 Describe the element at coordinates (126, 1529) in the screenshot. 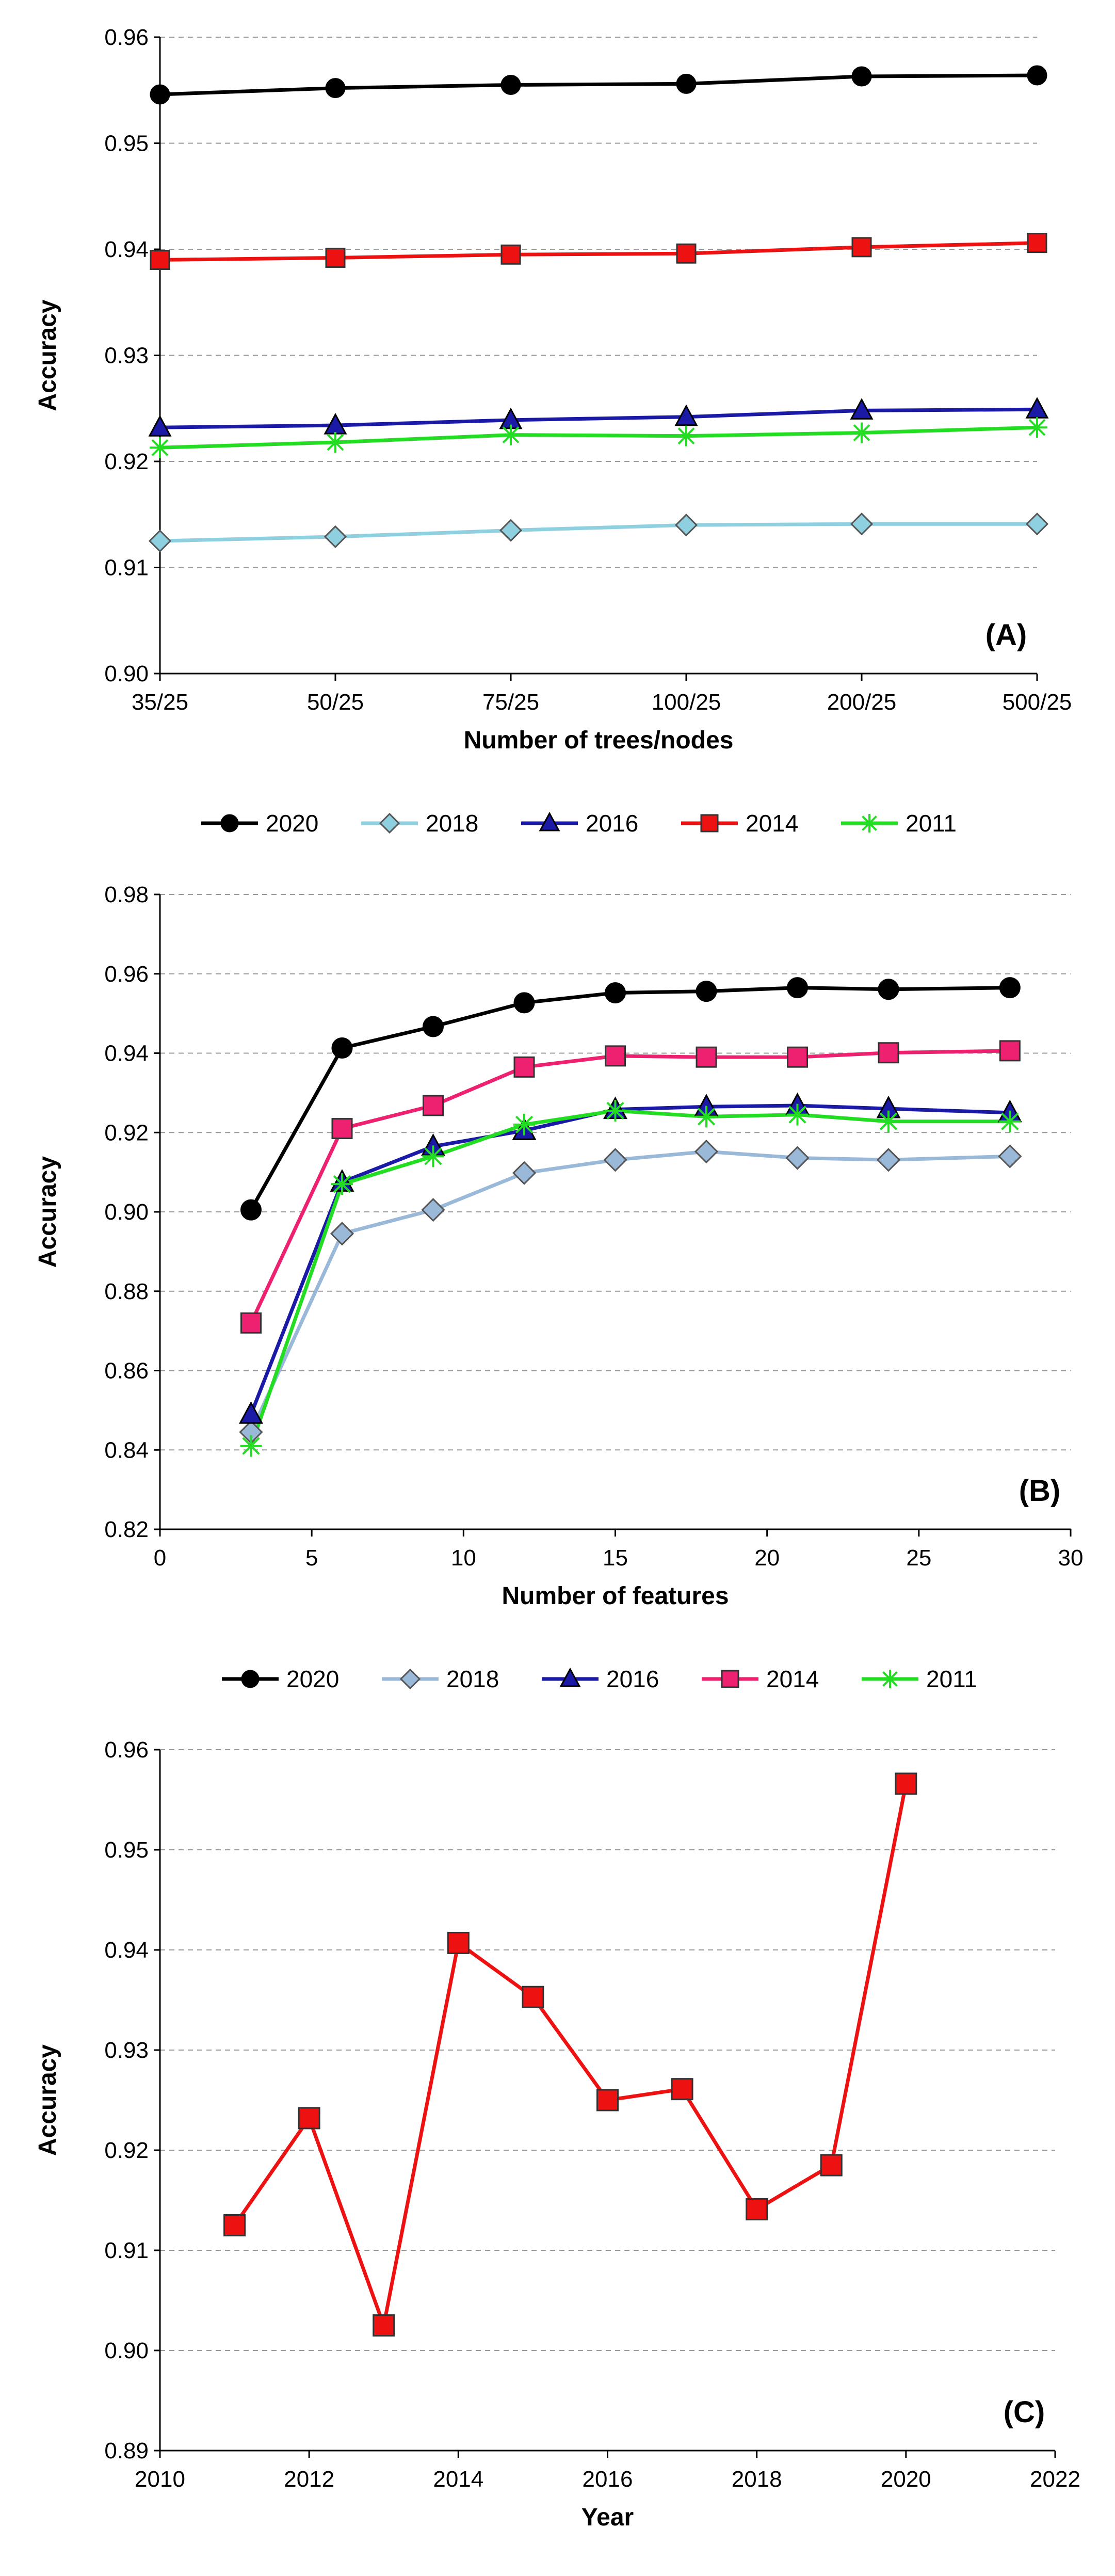

I see `y-tick-label: 0.82` at that location.